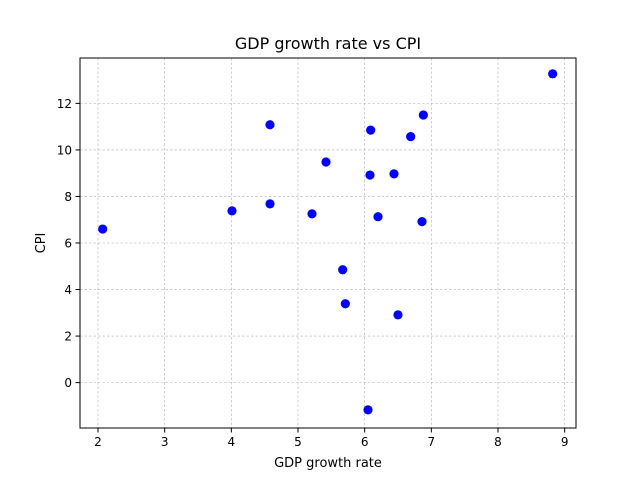 The image size is (640, 484). I want to click on x-axis-ticks: 2 3 4 5 6 7 8 9, so click(331, 438).